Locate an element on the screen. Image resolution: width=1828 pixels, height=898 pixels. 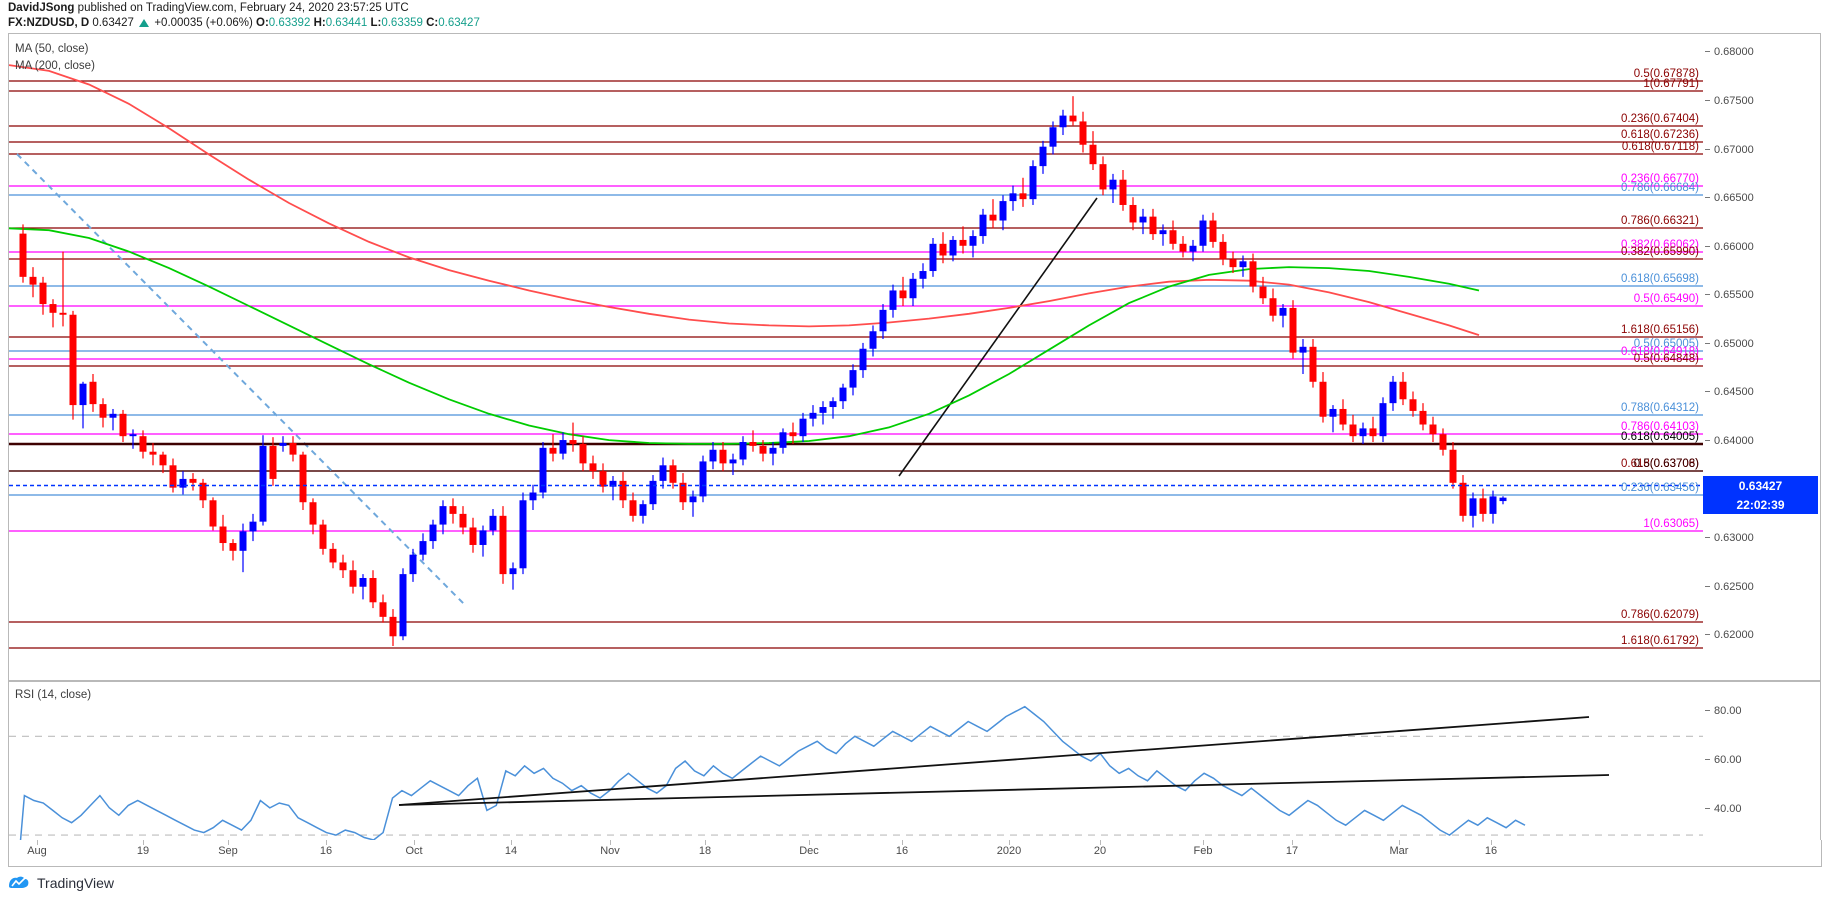
time-axis-label: Nov is located at coordinates (610, 851).